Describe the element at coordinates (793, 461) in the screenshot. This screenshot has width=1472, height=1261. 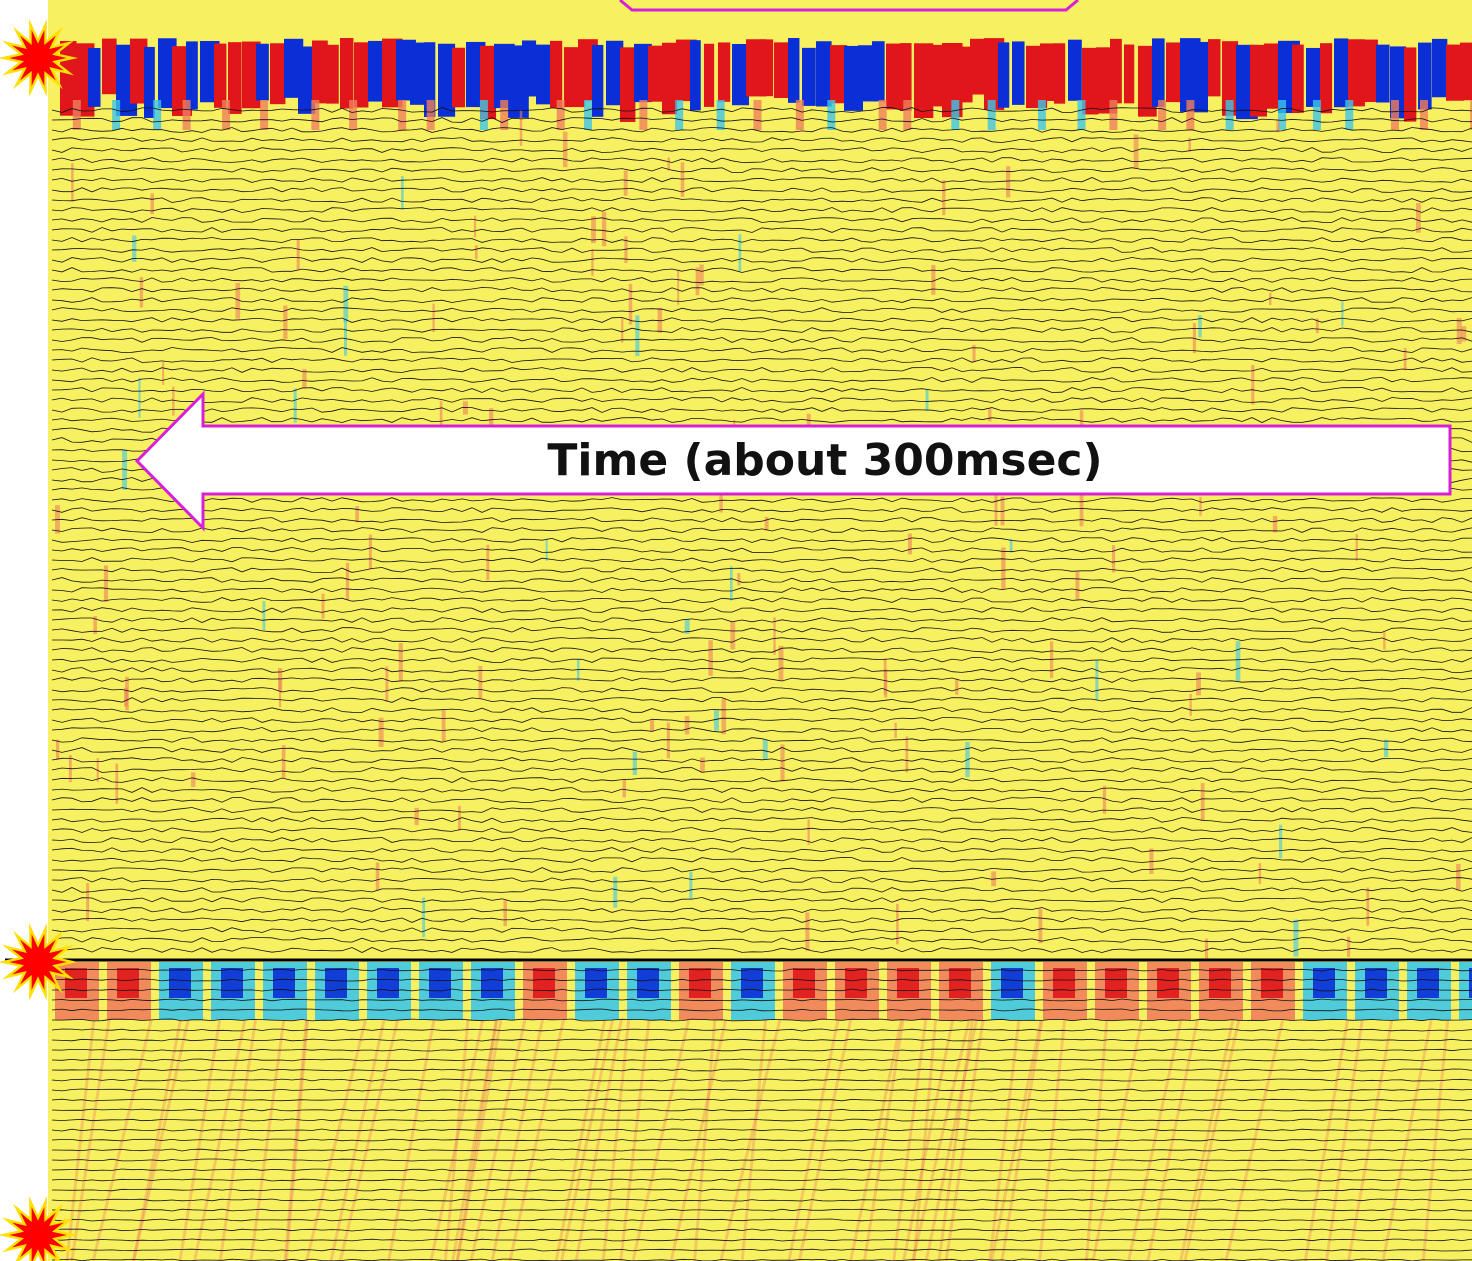
I see `left-arrow-icon` at that location.